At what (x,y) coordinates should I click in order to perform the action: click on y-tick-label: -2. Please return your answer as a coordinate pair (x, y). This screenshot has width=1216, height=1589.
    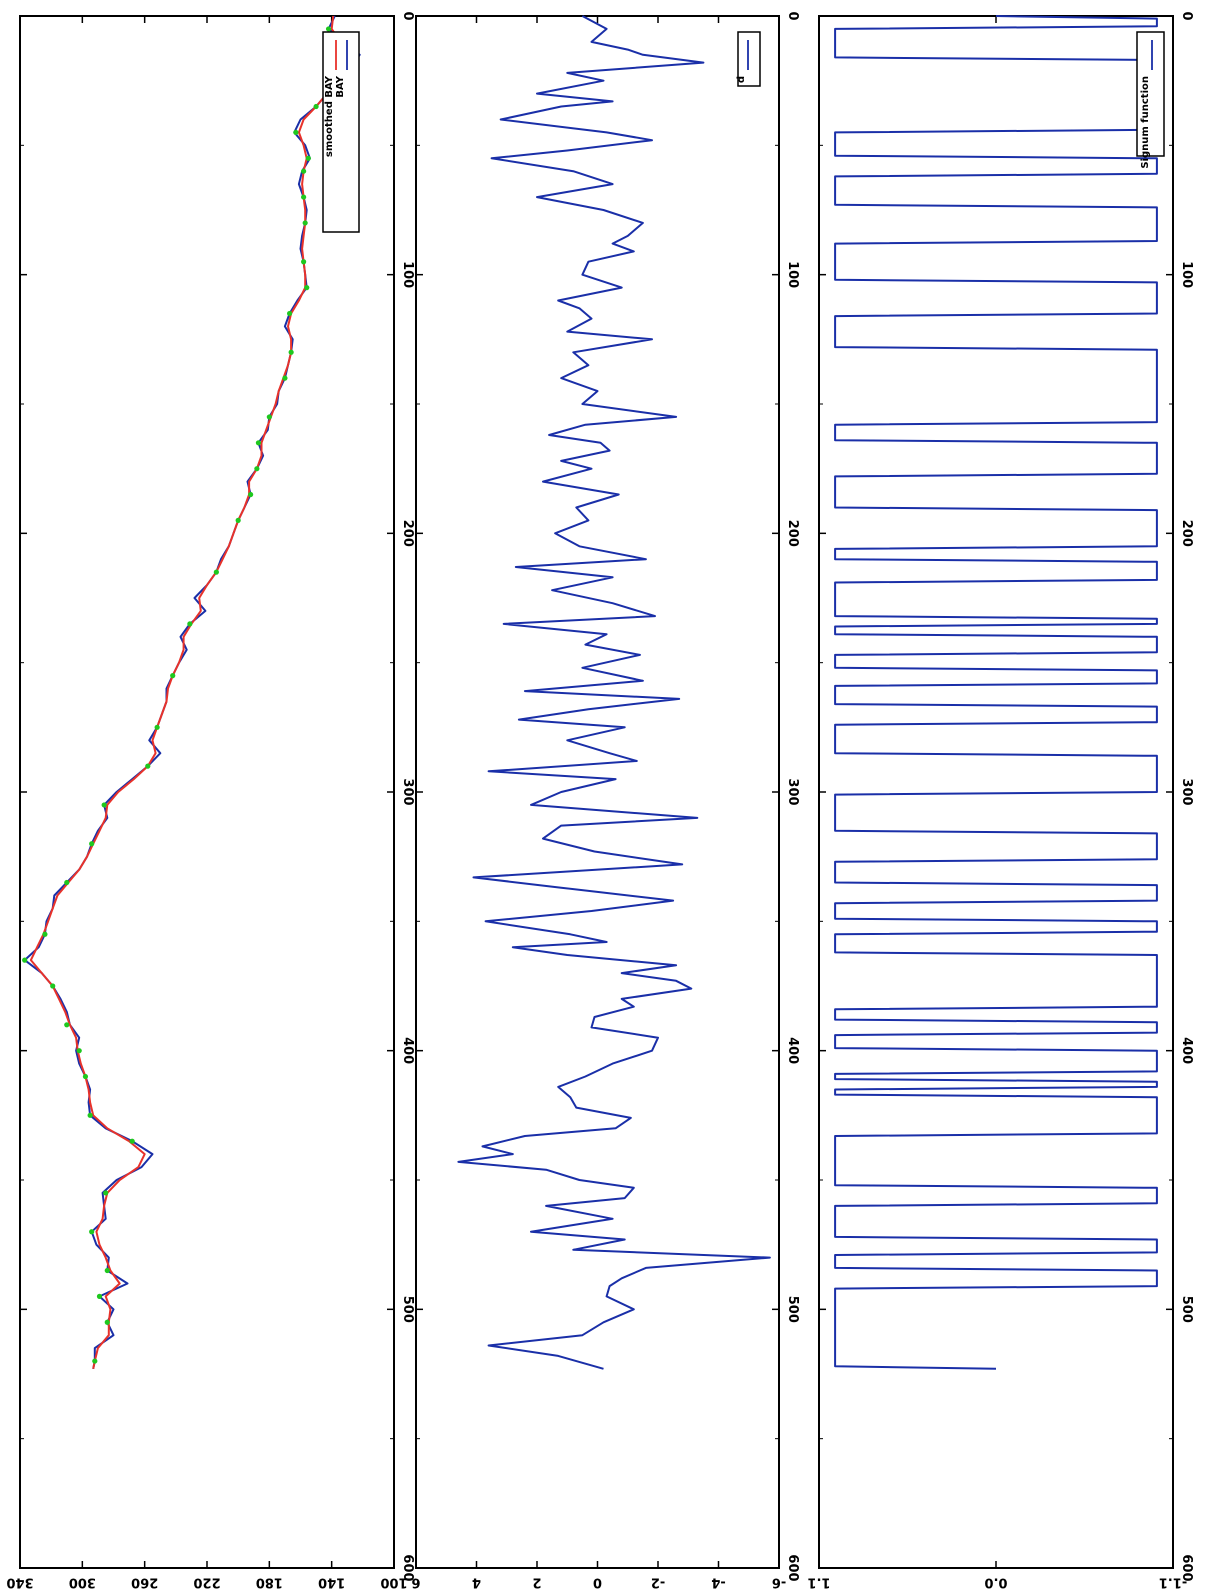
    Looking at the image, I should click on (658, 1582).